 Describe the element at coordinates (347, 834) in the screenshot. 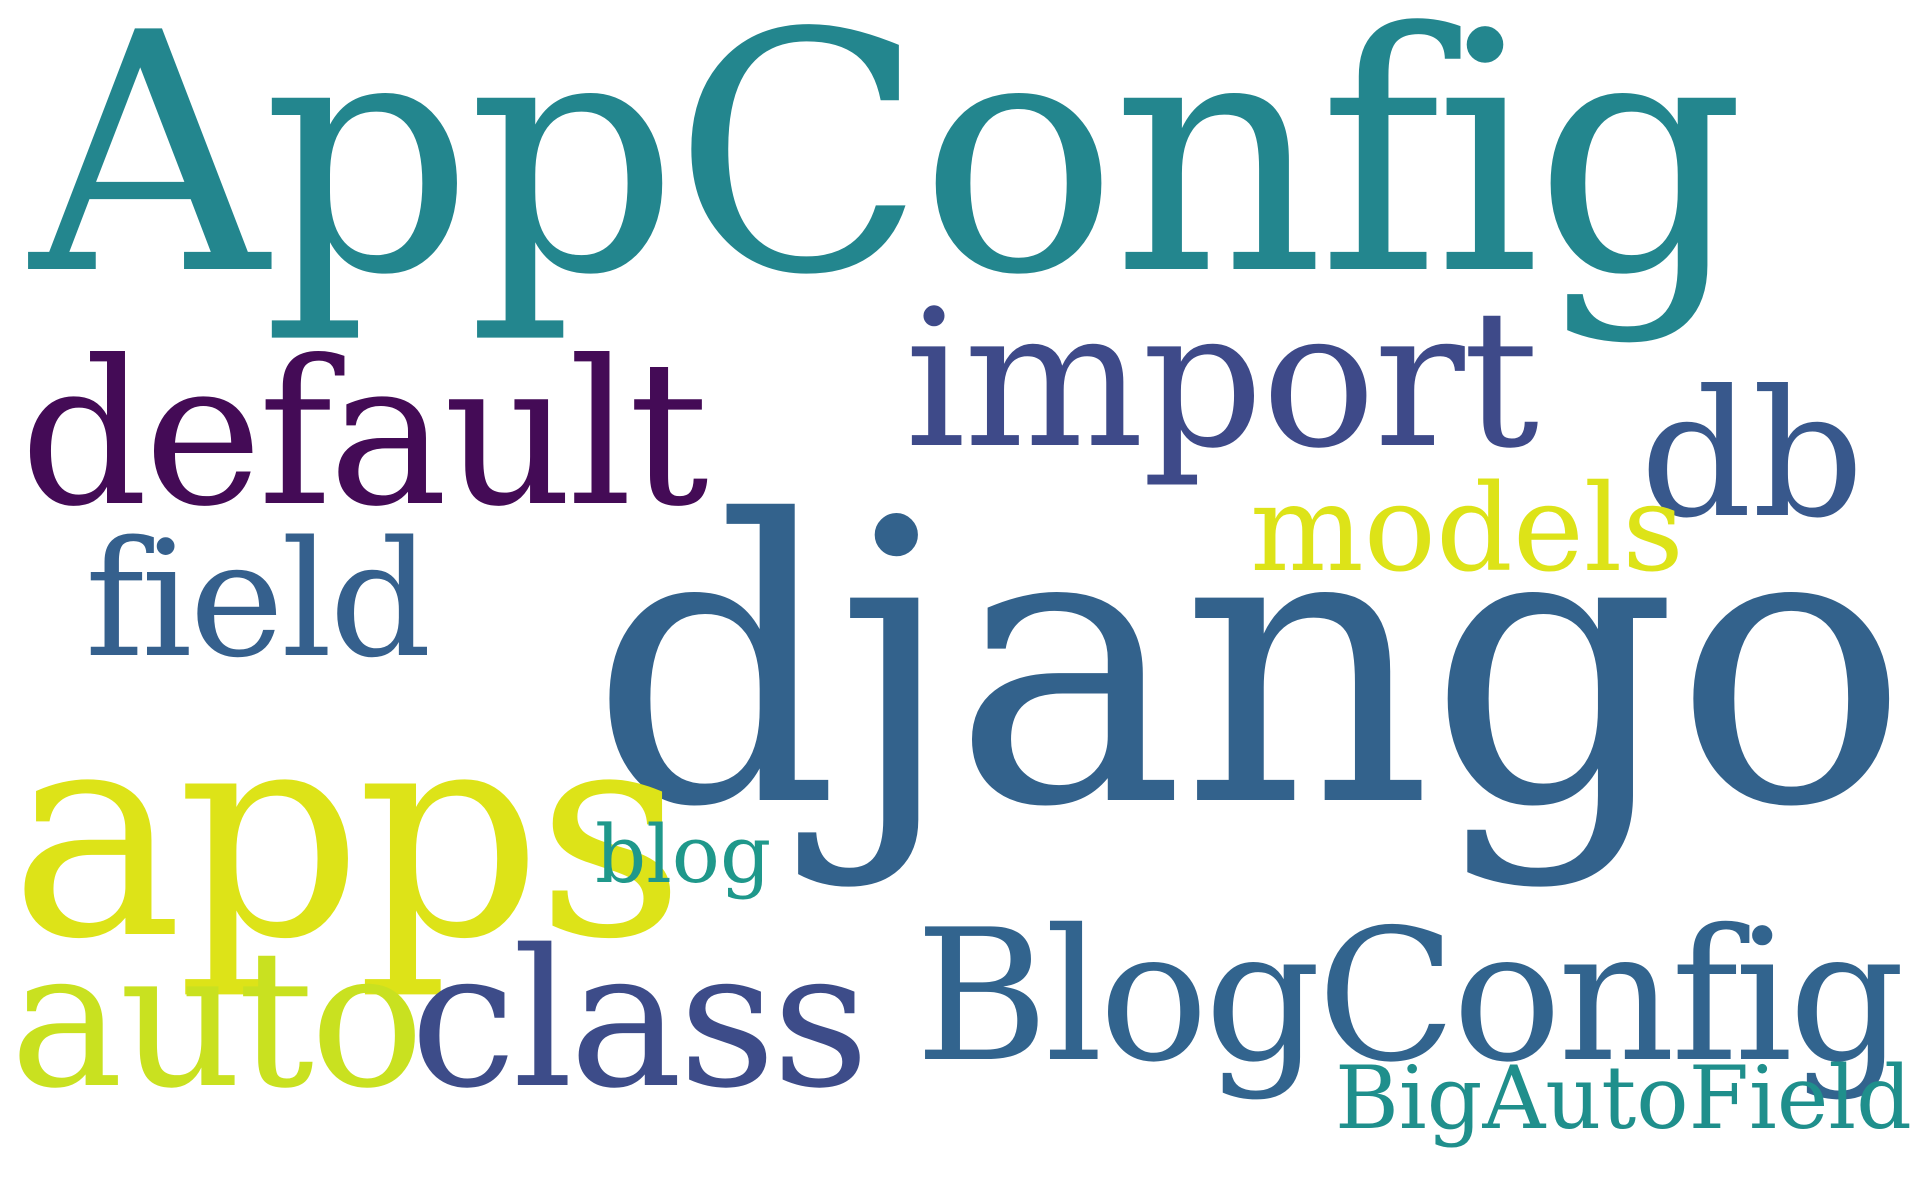

I see `word-apps: apps` at that location.